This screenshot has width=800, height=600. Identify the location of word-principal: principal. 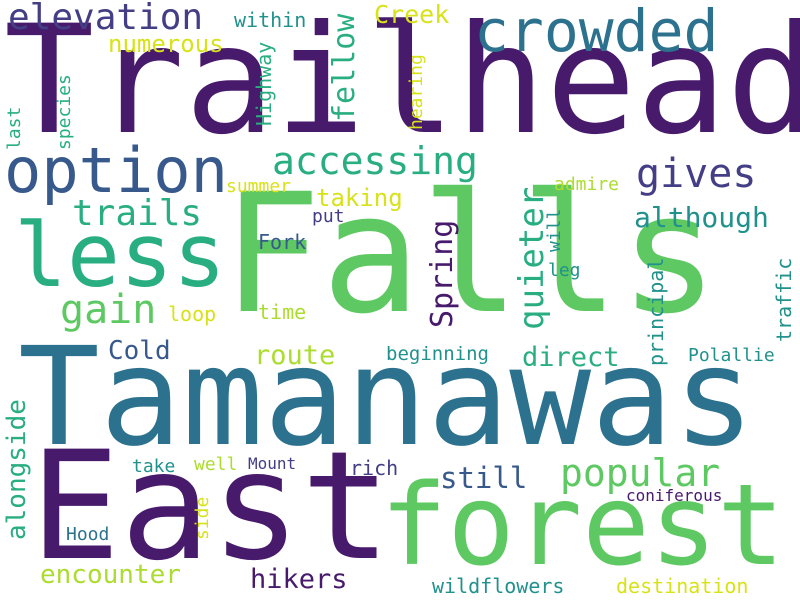
(656, 311).